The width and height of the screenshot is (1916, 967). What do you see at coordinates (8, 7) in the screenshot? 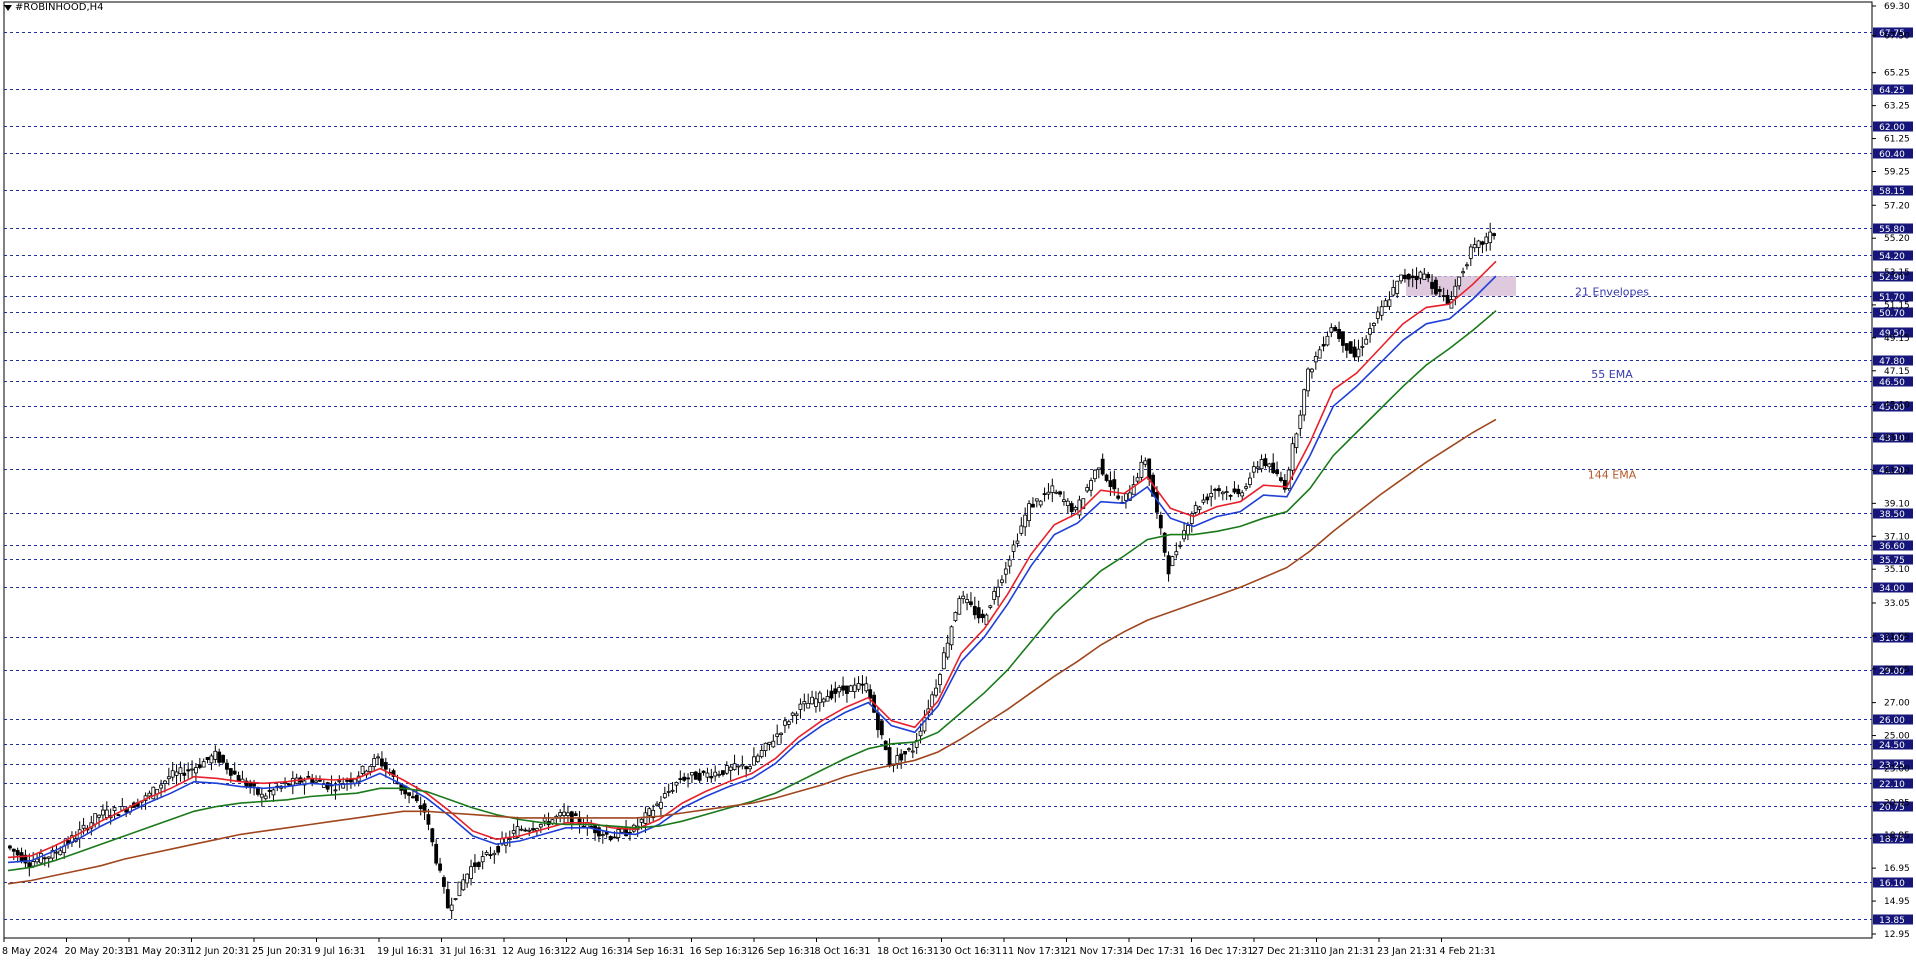
I see `dropdown-triangle-icon` at bounding box center [8, 7].